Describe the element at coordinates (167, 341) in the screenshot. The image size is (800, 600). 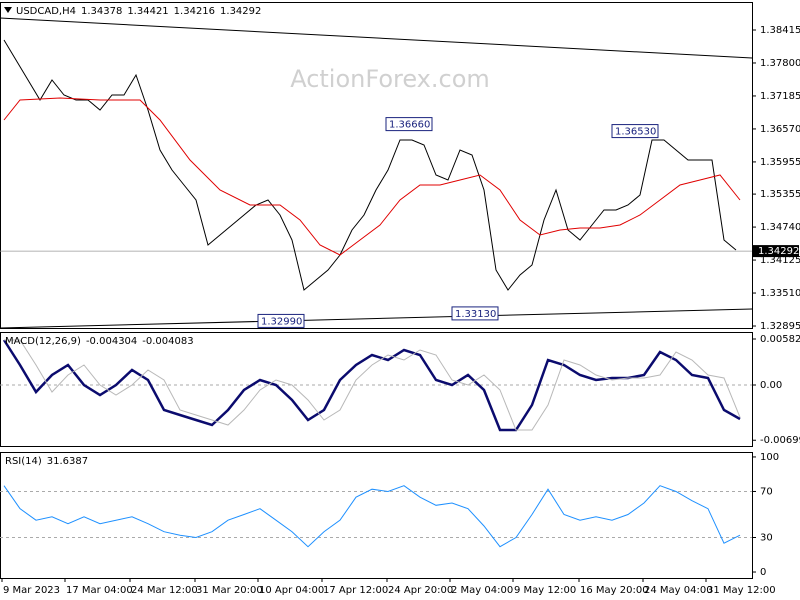
I see `panel-reading: -0.004083` at that location.